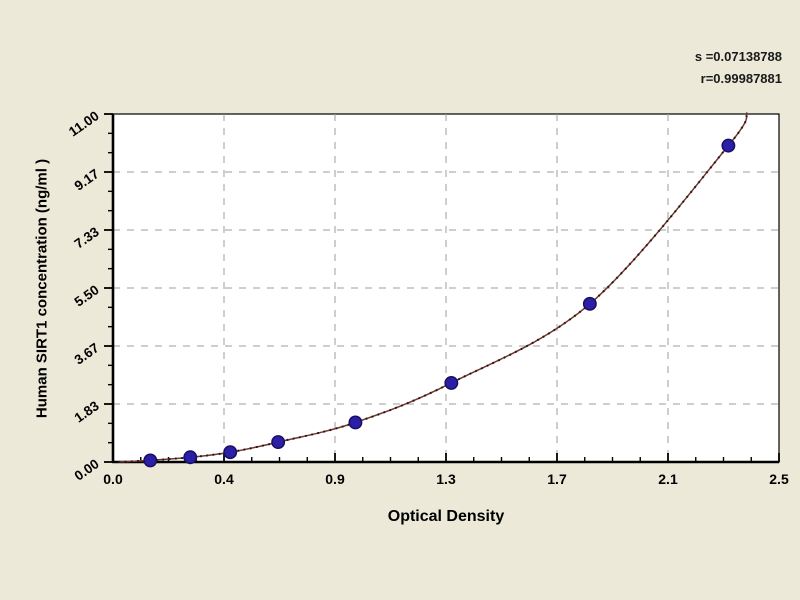 This screenshot has width=800, height=600. What do you see at coordinates (42, 288) in the screenshot?
I see `y-axis-title: Human SIRT1 concentration (ng/ml )` at bounding box center [42, 288].